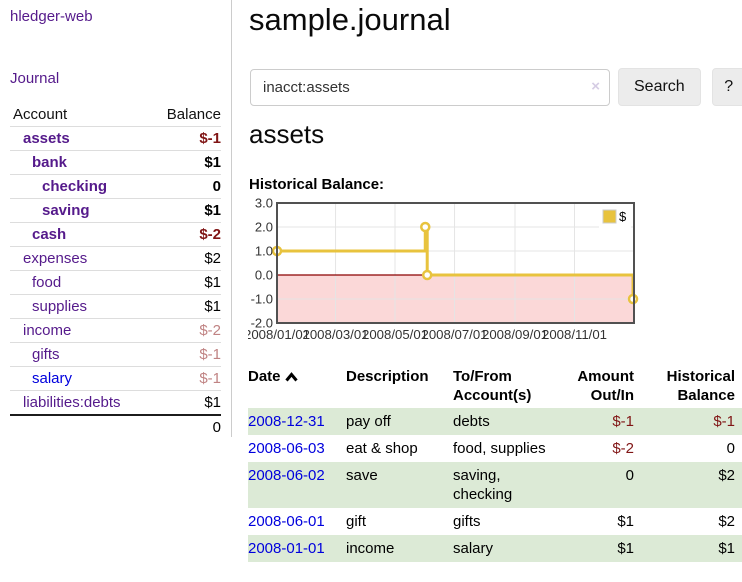  What do you see at coordinates (291, 377) in the screenshot?
I see `chevron-up-icon` at bounding box center [291, 377].